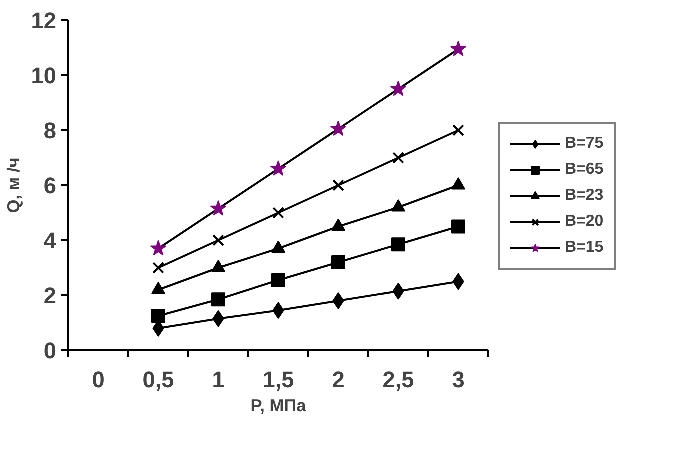 Image resolution: width=700 pixels, height=459 pixels. I want to click on x-tick-label: 2, so click(338, 379).